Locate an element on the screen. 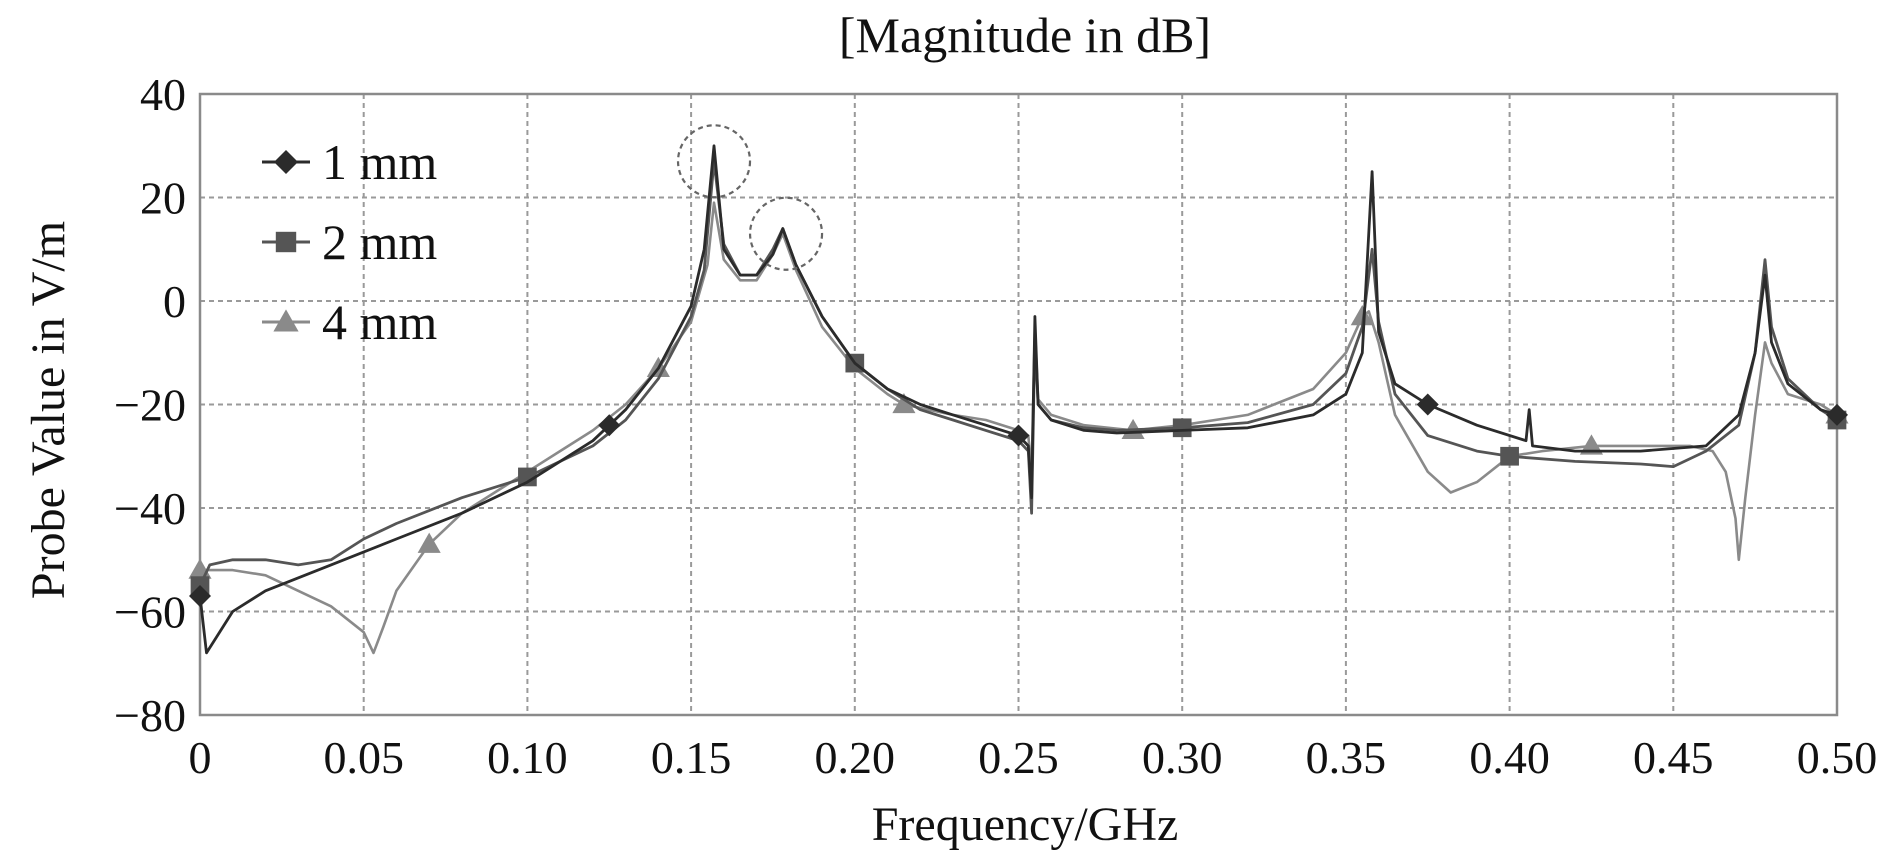 This screenshot has width=1890, height=862. legend-item: 1 mm is located at coordinates (349, 162).